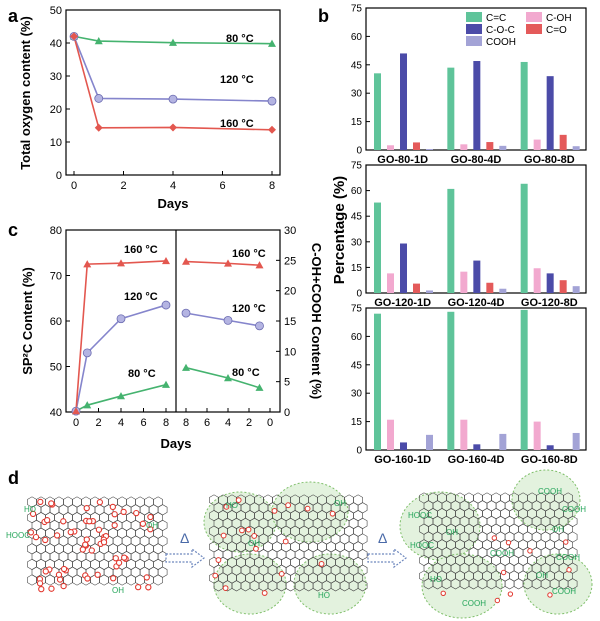 The height and width of the screenshot is (621, 600). I want to click on panel-a-xlabel: Days, so click(172, 203).